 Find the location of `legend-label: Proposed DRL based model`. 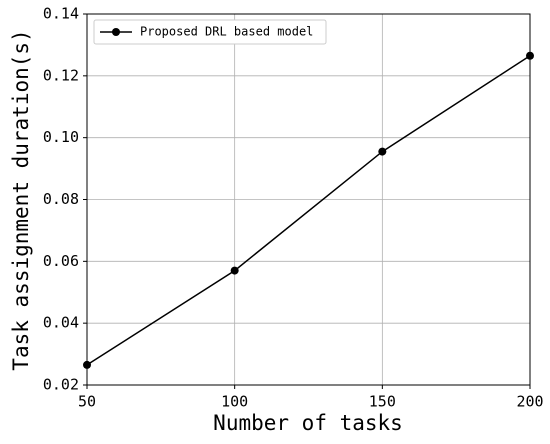

legend-label: Proposed DRL based model is located at coordinates (226, 32).